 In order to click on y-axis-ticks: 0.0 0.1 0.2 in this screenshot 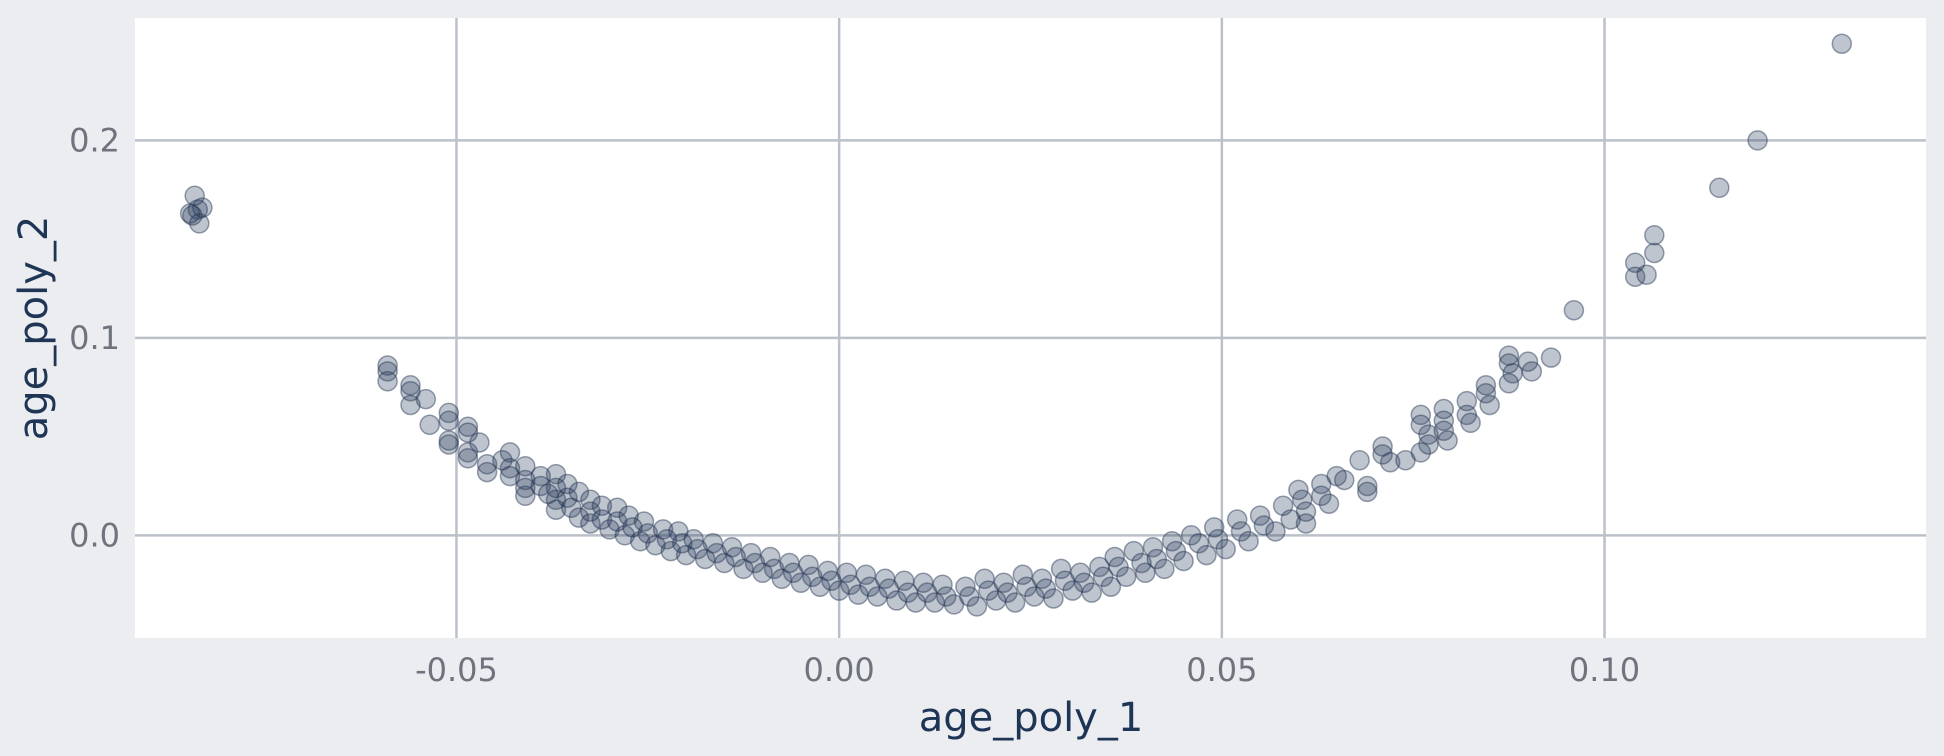, I will do `click(94, 337)`.